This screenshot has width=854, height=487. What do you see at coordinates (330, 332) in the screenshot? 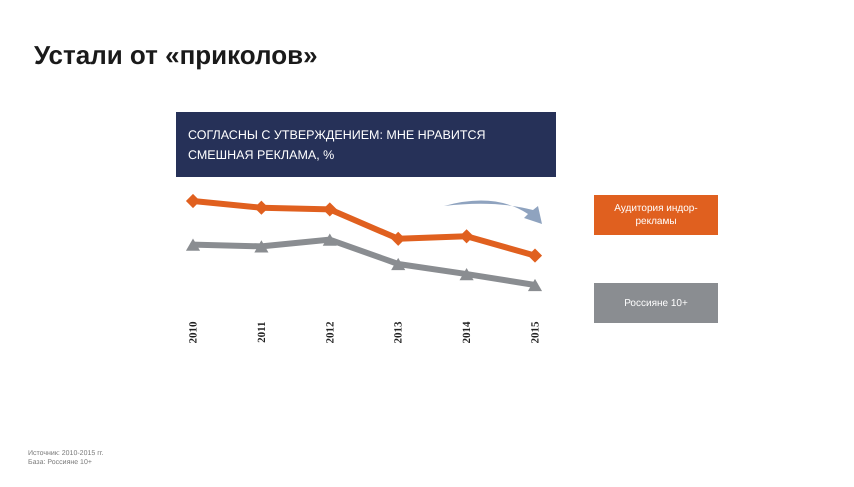
I see `x-tick-label: 2012` at bounding box center [330, 332].